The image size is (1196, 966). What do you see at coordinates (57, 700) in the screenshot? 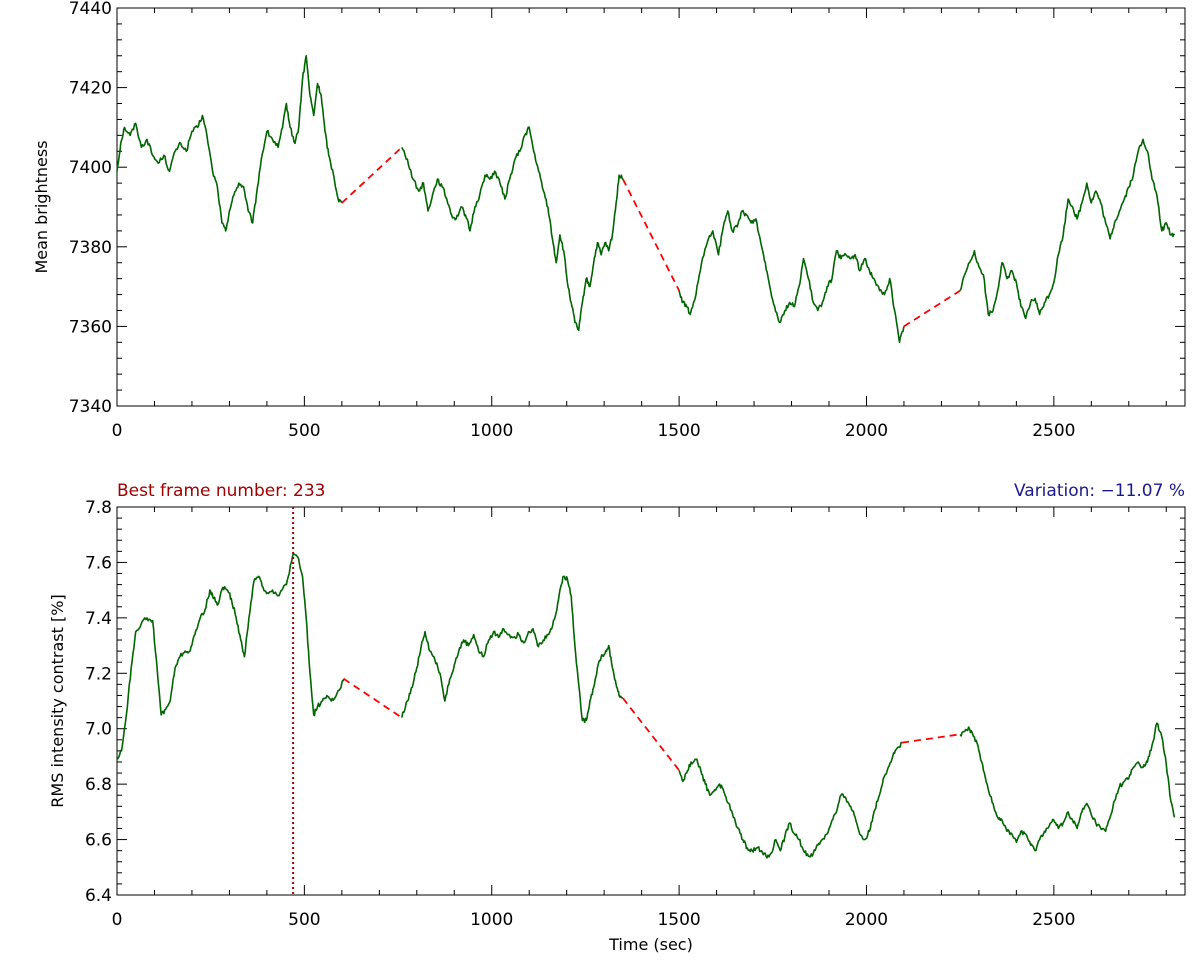
I see `bottom-y-axis-title: RMS intensity contrast [%]` at bounding box center [57, 700].